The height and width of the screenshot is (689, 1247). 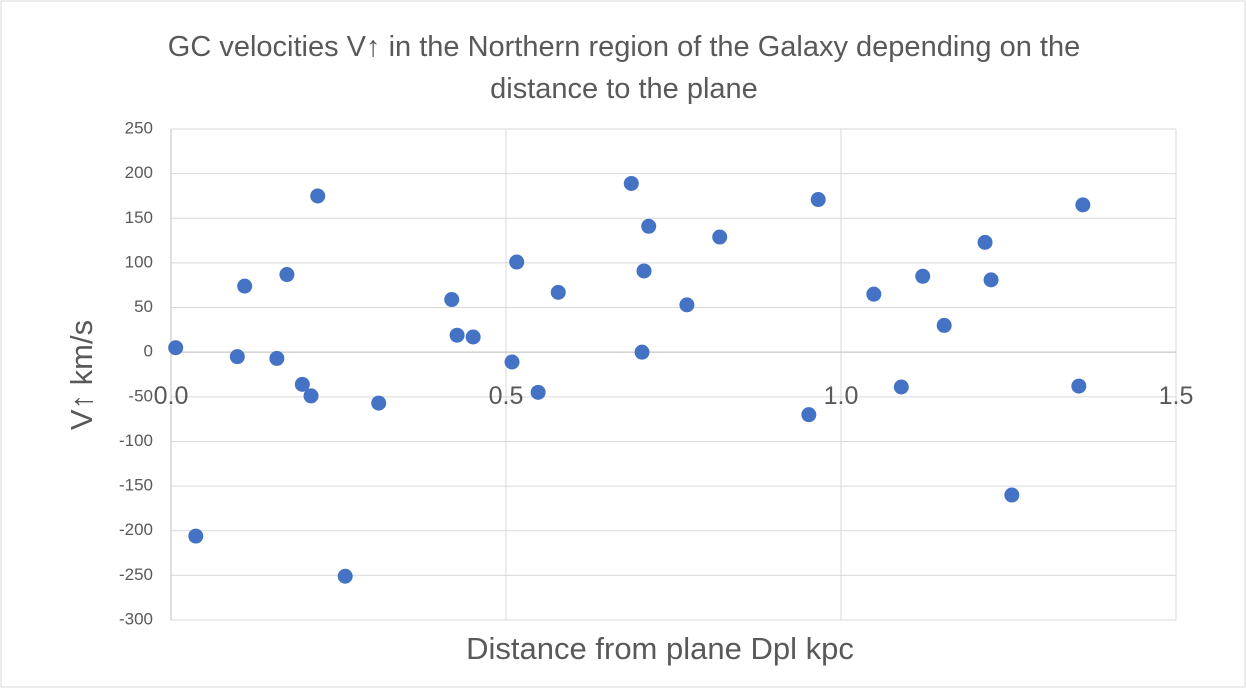 I want to click on y-tick-label: 200, so click(x=139, y=172).